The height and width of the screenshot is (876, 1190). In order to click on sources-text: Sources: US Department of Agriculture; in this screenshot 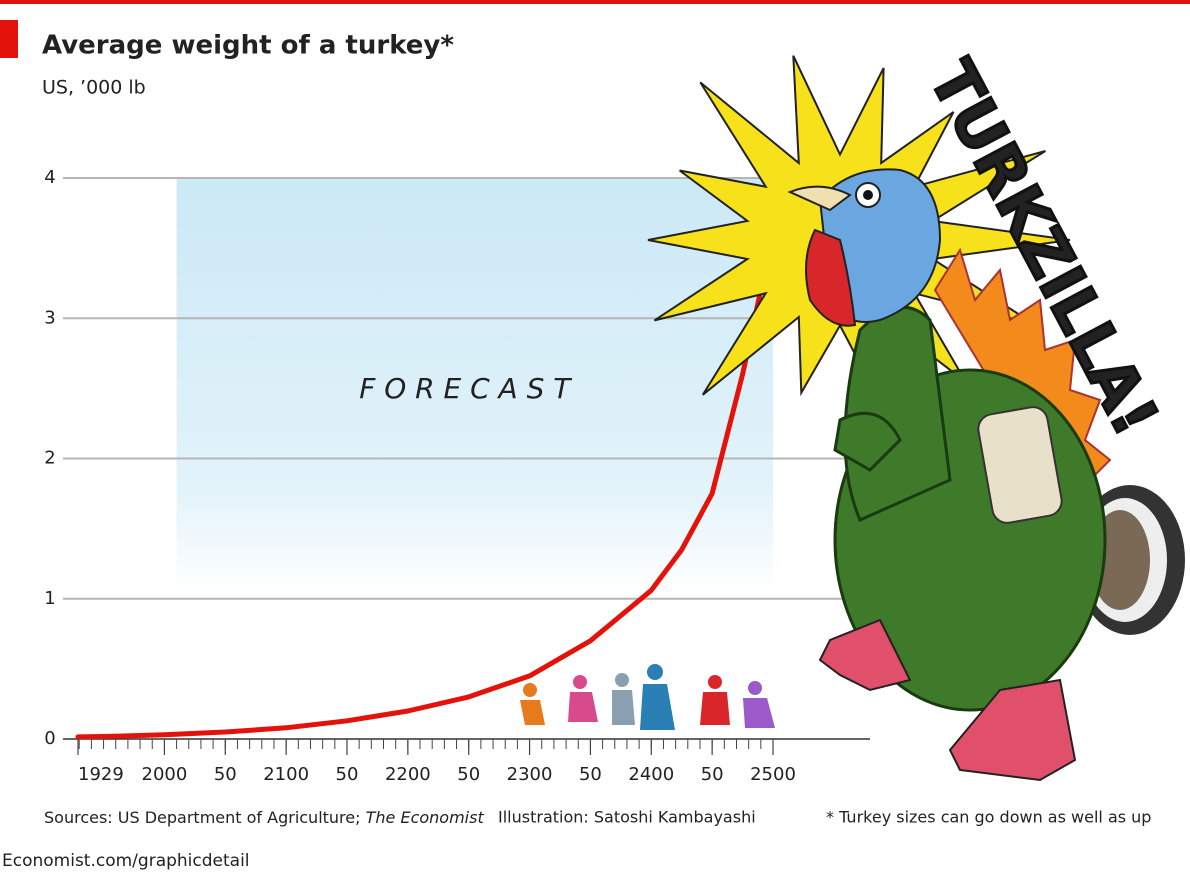, I will do `click(205, 817)`.